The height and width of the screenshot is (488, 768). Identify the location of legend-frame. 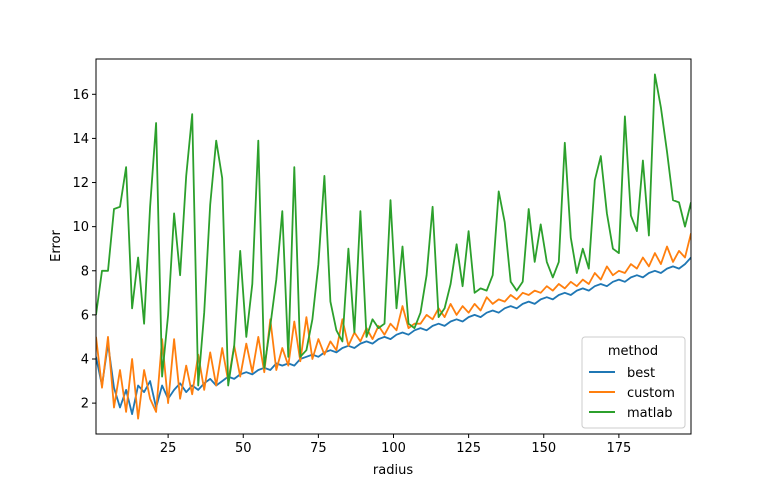
(633, 382).